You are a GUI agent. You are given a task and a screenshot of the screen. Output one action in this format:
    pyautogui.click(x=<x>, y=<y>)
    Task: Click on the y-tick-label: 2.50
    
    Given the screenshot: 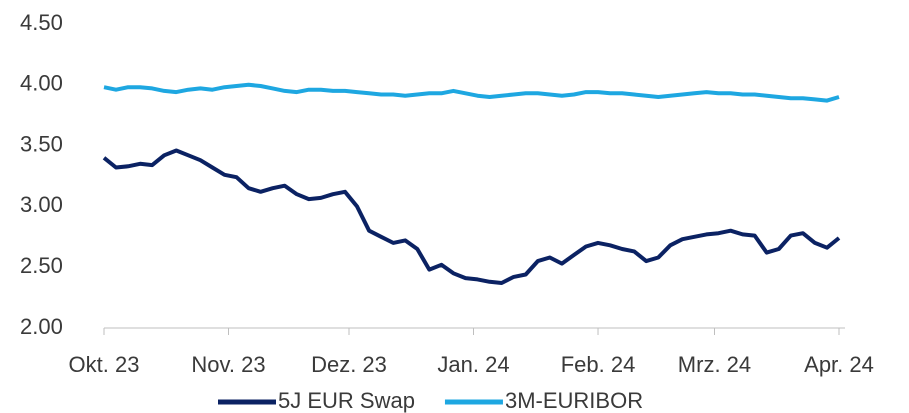 What is the action you would take?
    pyautogui.click(x=41, y=265)
    